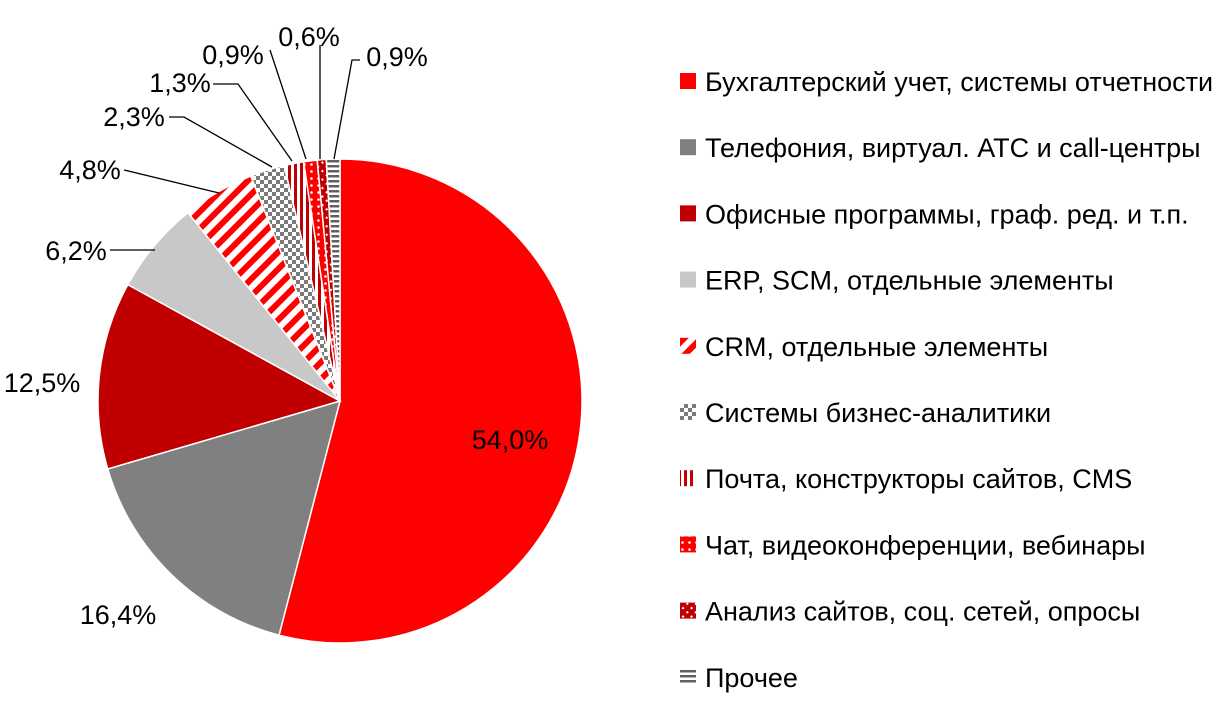 The image size is (1223, 704). Describe the element at coordinates (751, 678) in the screenshot. I see `legend-label-10: Прочее` at that location.